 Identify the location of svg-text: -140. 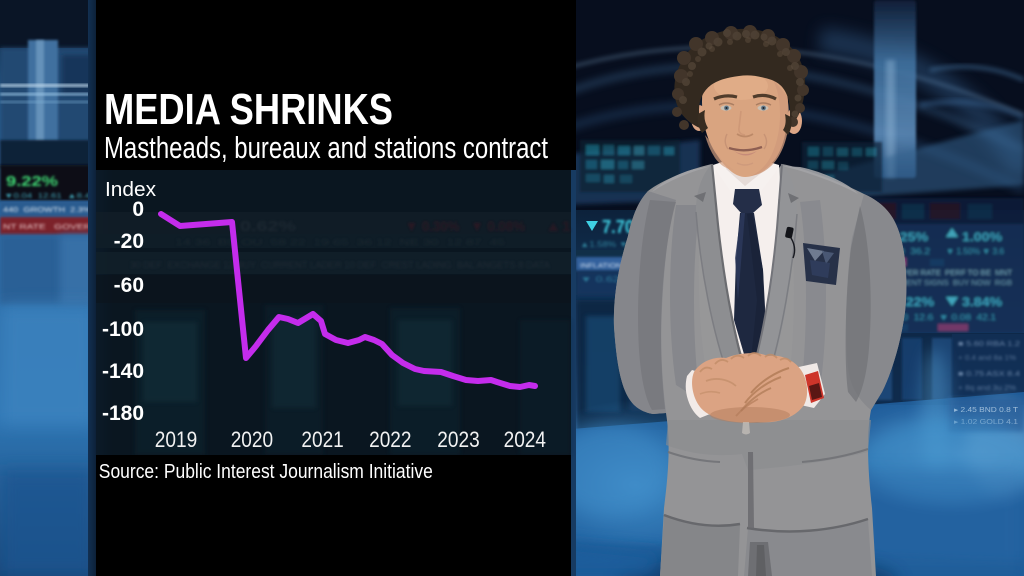
(123, 371).